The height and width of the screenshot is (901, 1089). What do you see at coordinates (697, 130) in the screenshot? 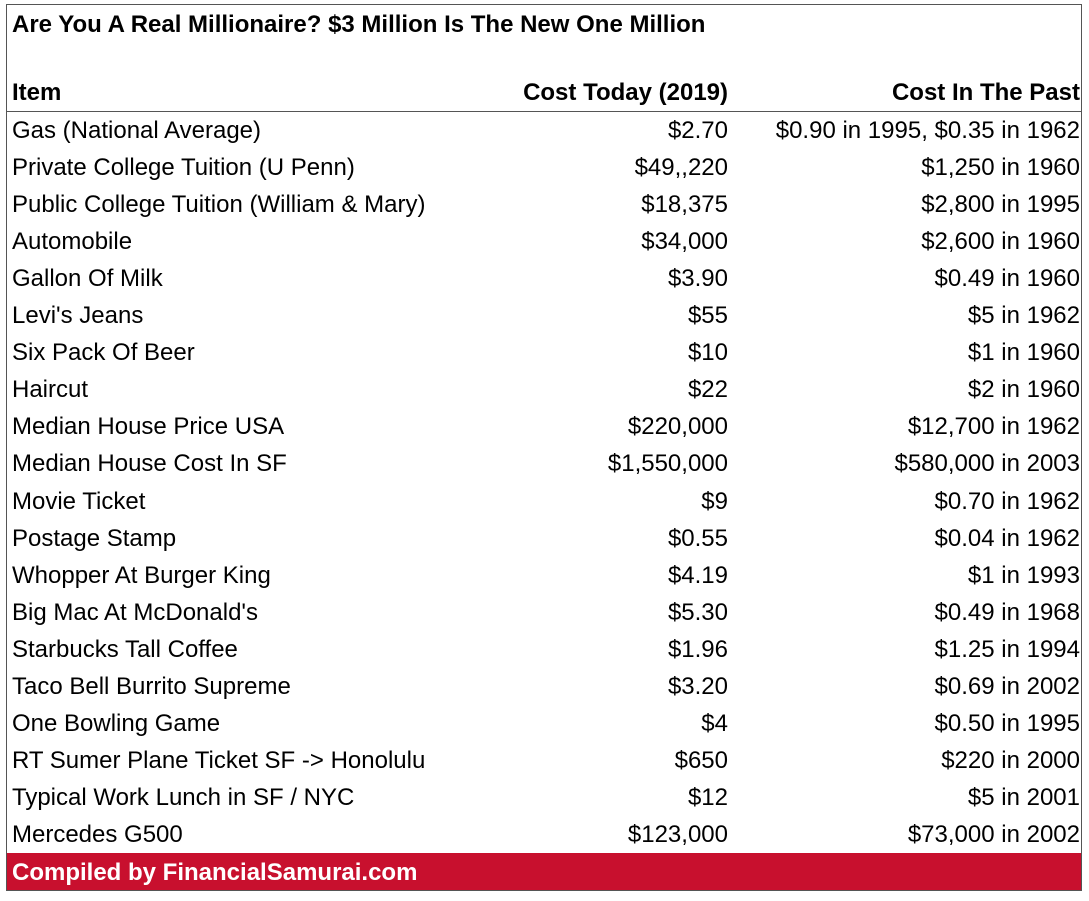
I see `table-cell: $2.70` at bounding box center [697, 130].